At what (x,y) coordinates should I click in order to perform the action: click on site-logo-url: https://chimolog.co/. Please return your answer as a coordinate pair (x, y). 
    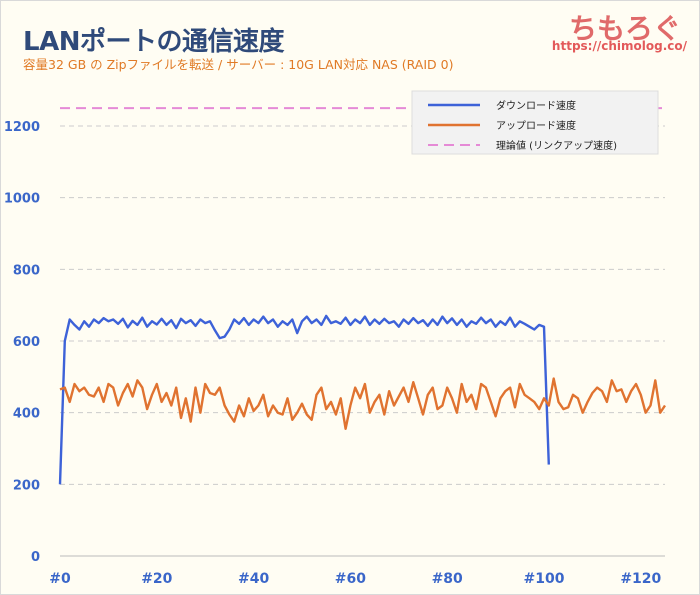
    Looking at the image, I should click on (619, 46).